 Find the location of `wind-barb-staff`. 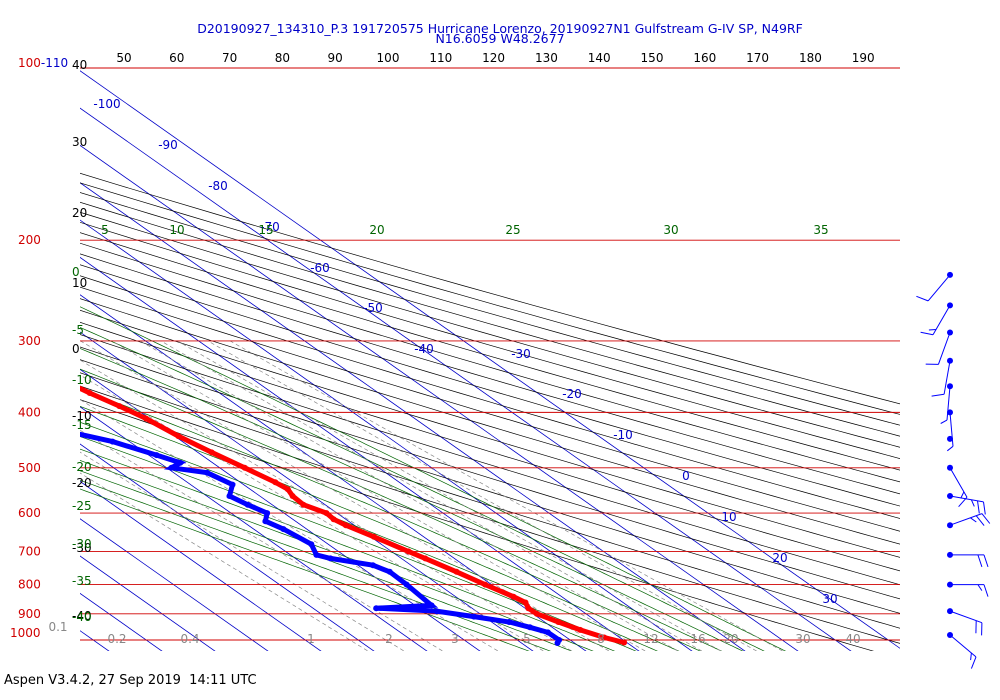

wind-barb-staff is located at coordinates (944, 348).